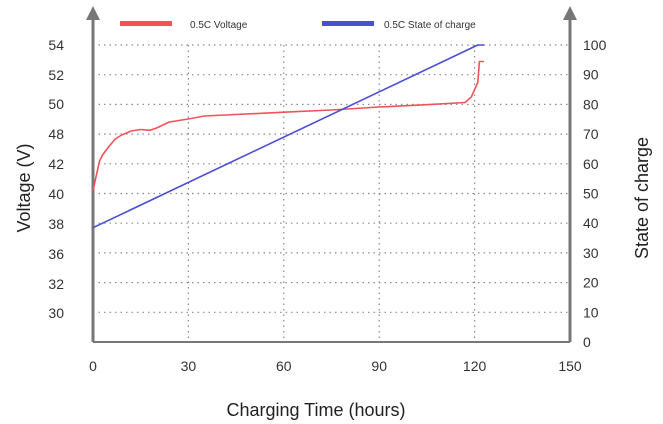 The height and width of the screenshot is (424, 663). I want to click on x-axis-title: Charging Time (hours), so click(315, 410).